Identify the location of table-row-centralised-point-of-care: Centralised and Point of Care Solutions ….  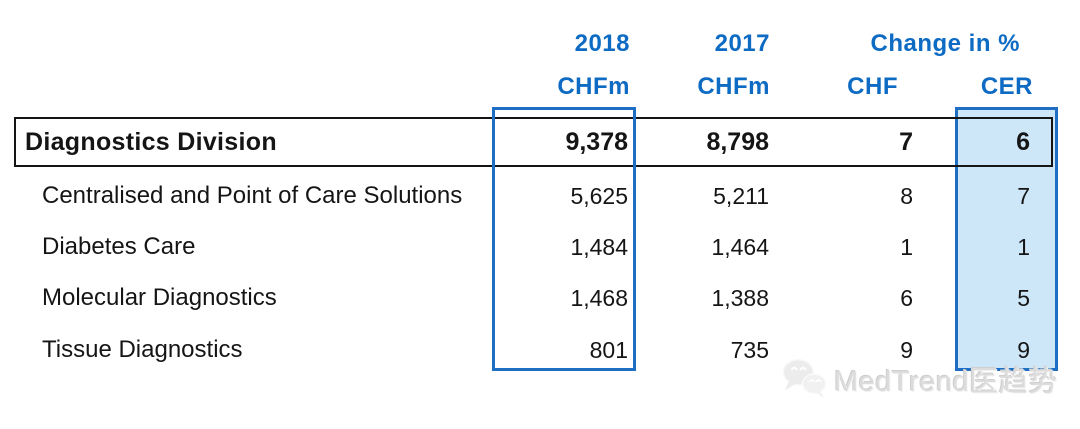
(540, 196).